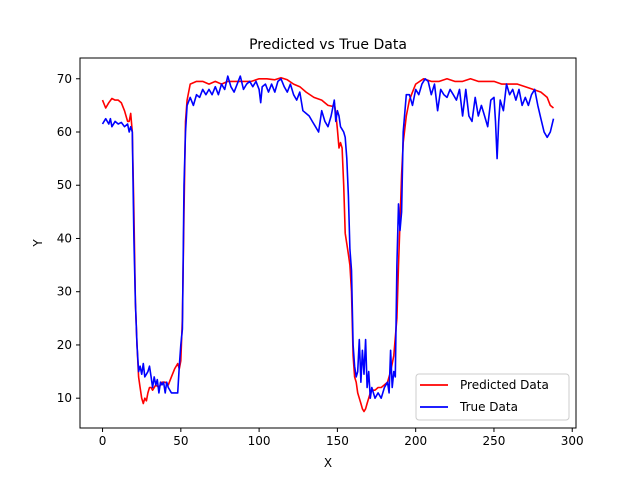 Image resolution: width=640 pixels, height=480 pixels. Describe the element at coordinates (337, 441) in the screenshot. I see `x-tick-label: 150` at that location.